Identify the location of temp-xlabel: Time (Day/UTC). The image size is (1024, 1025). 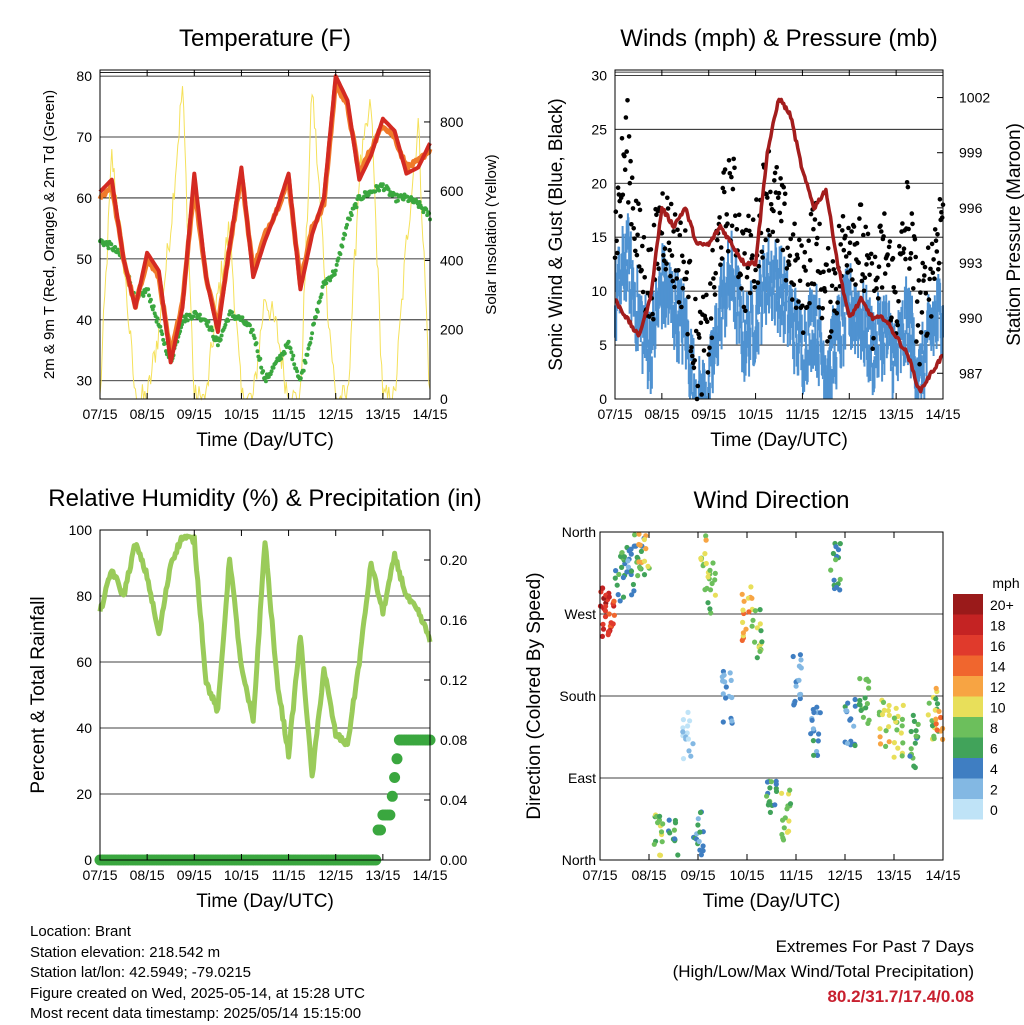
(265, 440).